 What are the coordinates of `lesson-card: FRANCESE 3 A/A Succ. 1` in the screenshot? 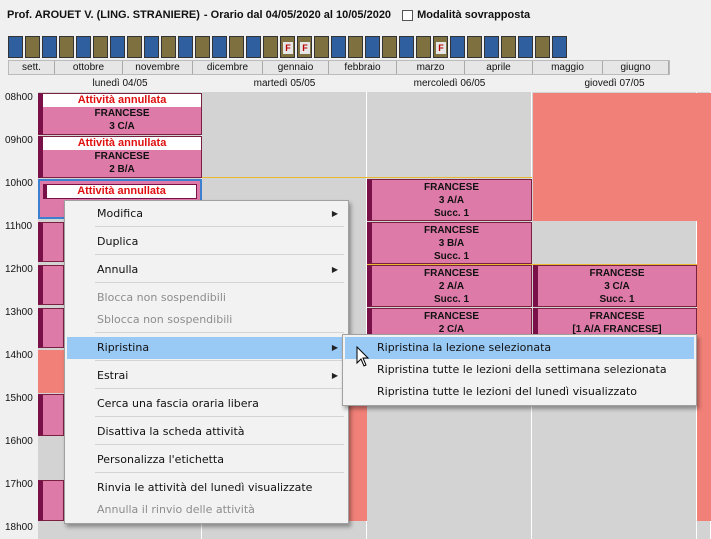 It's located at (449, 200).